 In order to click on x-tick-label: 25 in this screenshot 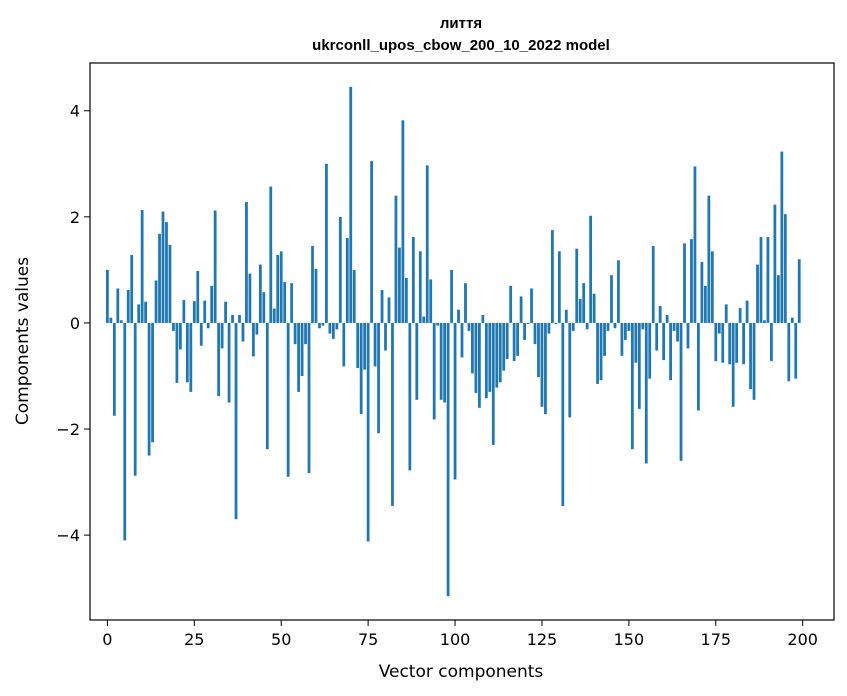, I will do `click(194, 639)`.